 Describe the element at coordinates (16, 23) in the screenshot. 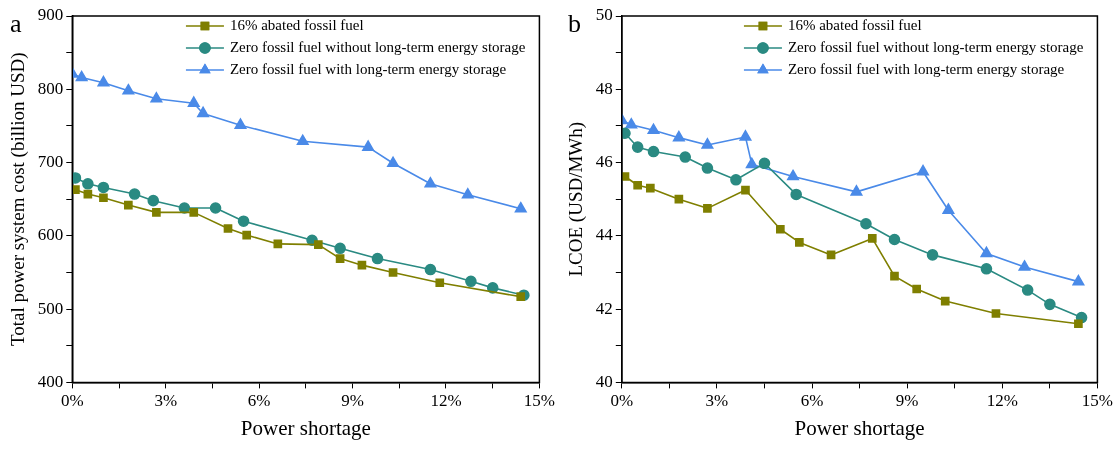

I see `text: a` at that location.